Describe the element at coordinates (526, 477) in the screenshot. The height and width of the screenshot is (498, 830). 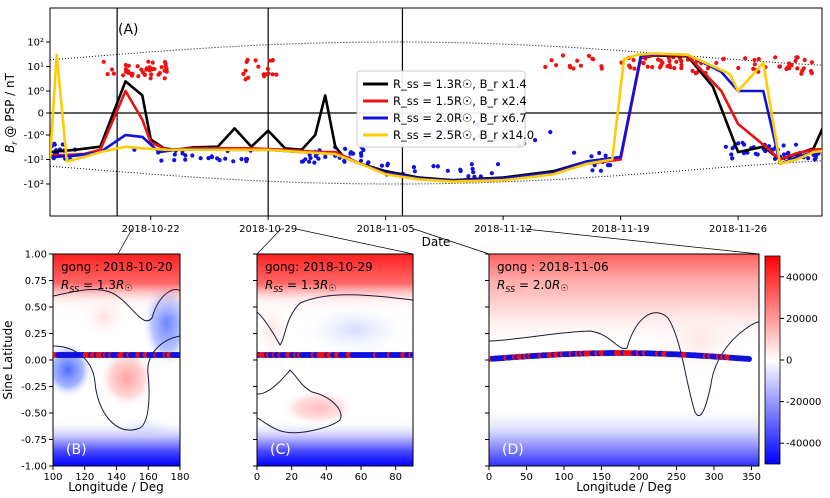
I see `x-tick-label: 50` at that location.